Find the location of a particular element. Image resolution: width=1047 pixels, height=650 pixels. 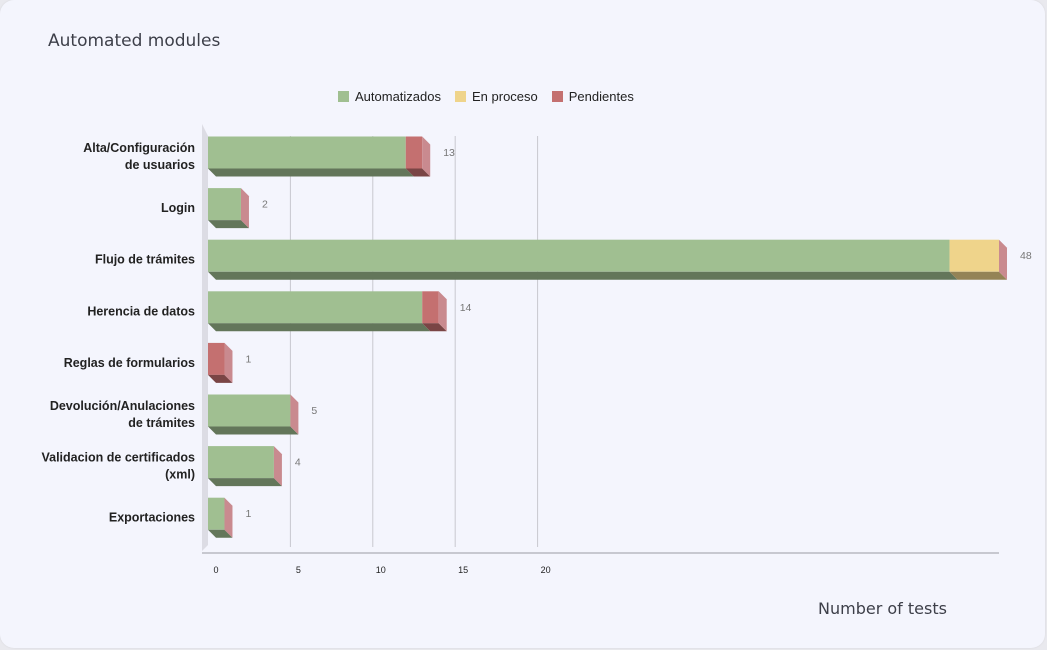

category-label-7-0: Exportaciones is located at coordinates (152, 518).